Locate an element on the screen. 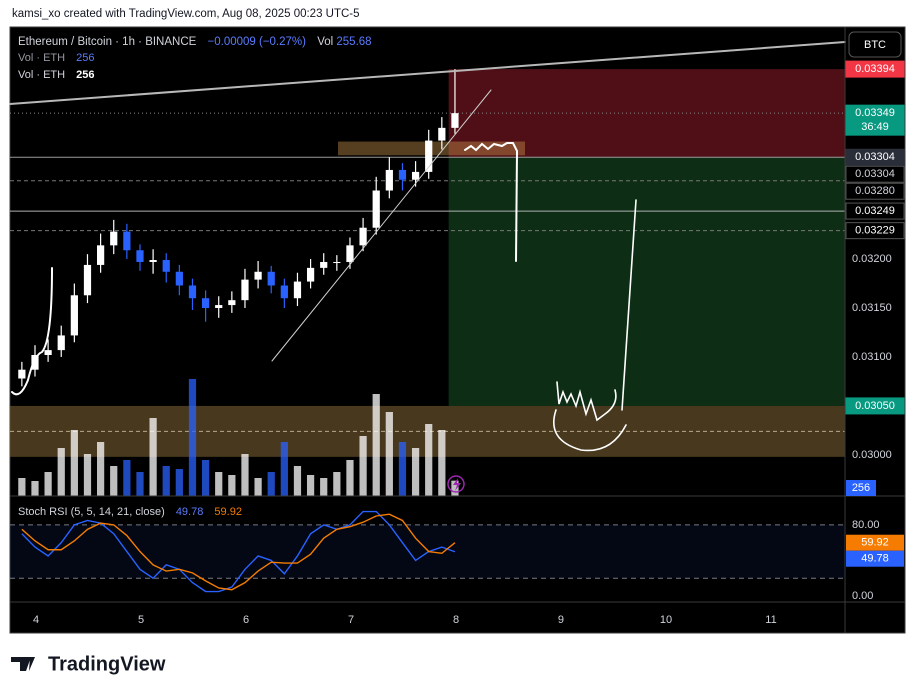  y-tick-label: 0.03100 is located at coordinates (872, 357).